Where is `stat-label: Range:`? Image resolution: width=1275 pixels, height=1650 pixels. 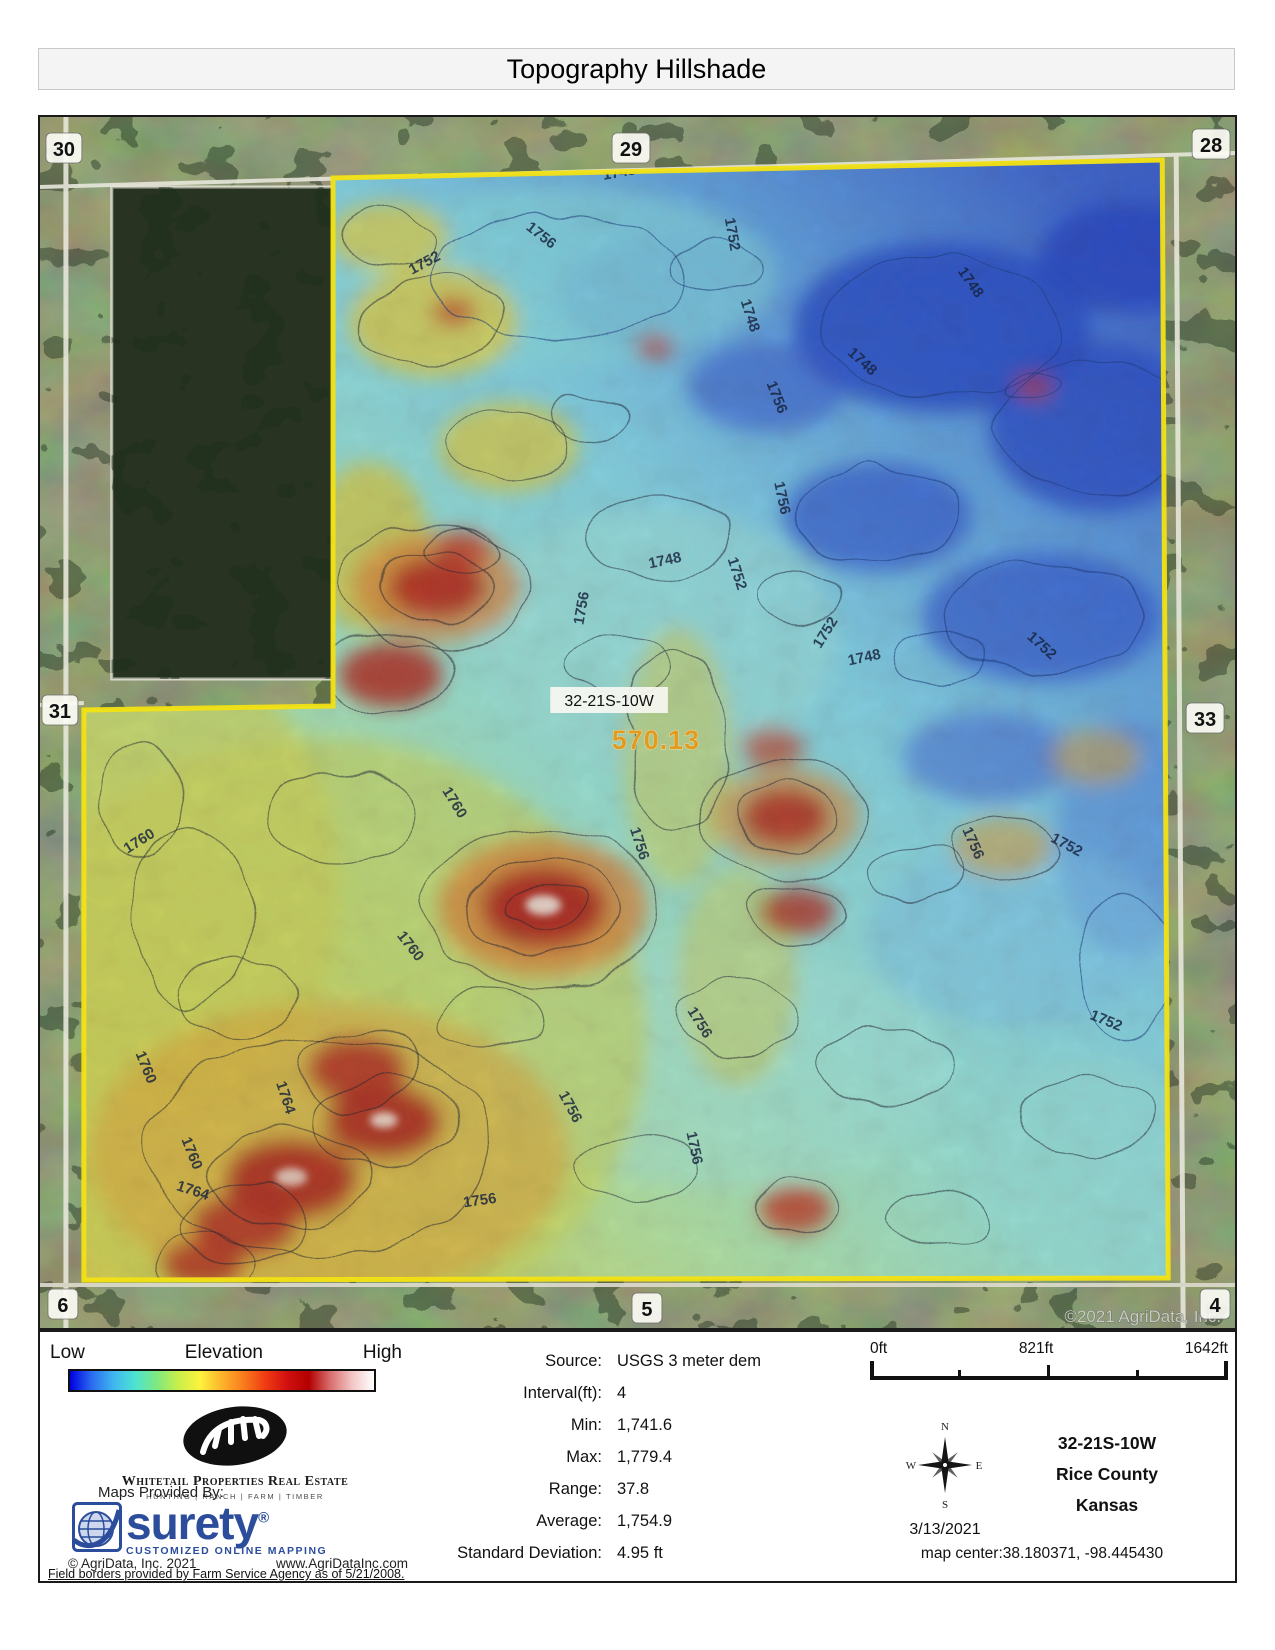 stat-label: Range: is located at coordinates (575, 1489).